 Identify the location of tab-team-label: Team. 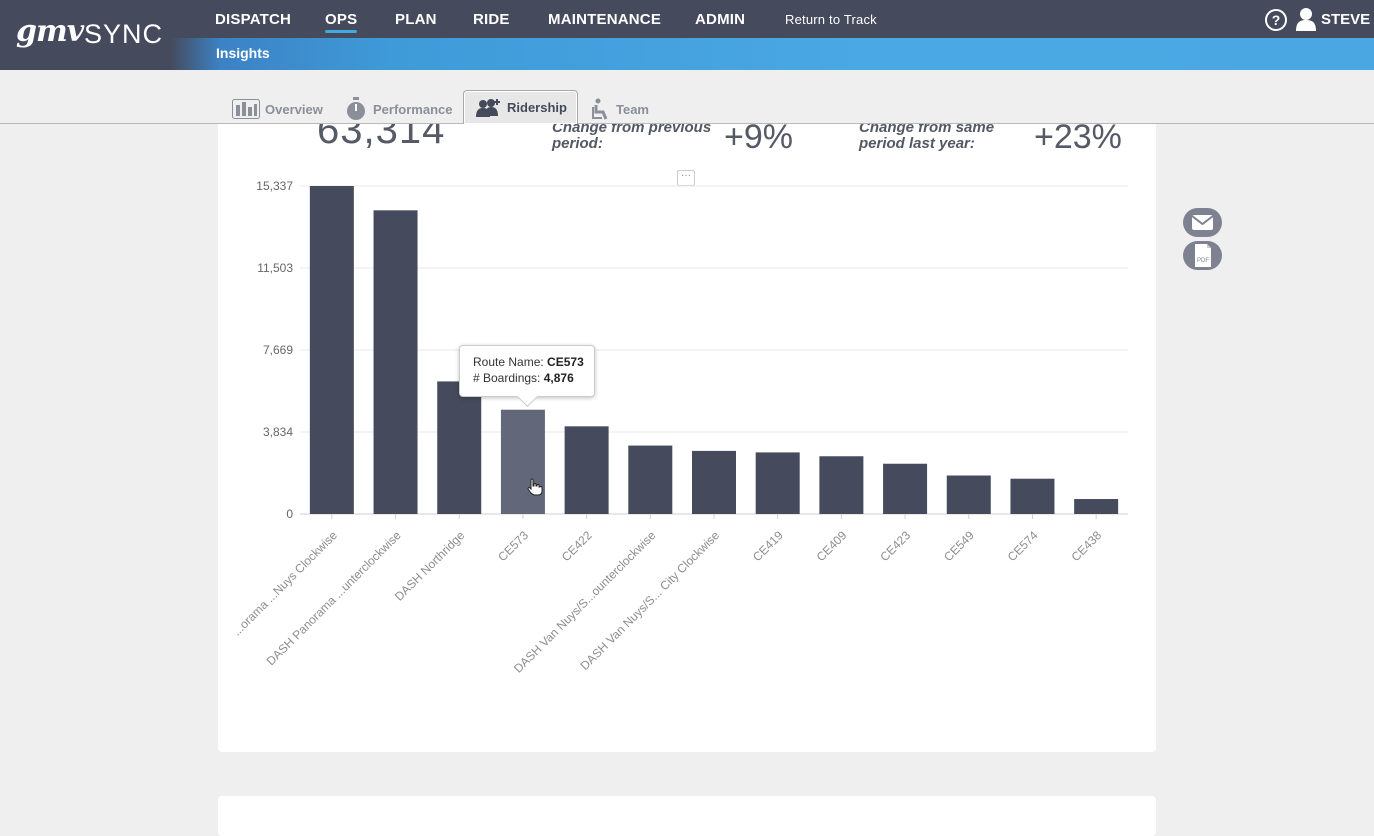
(632, 109).